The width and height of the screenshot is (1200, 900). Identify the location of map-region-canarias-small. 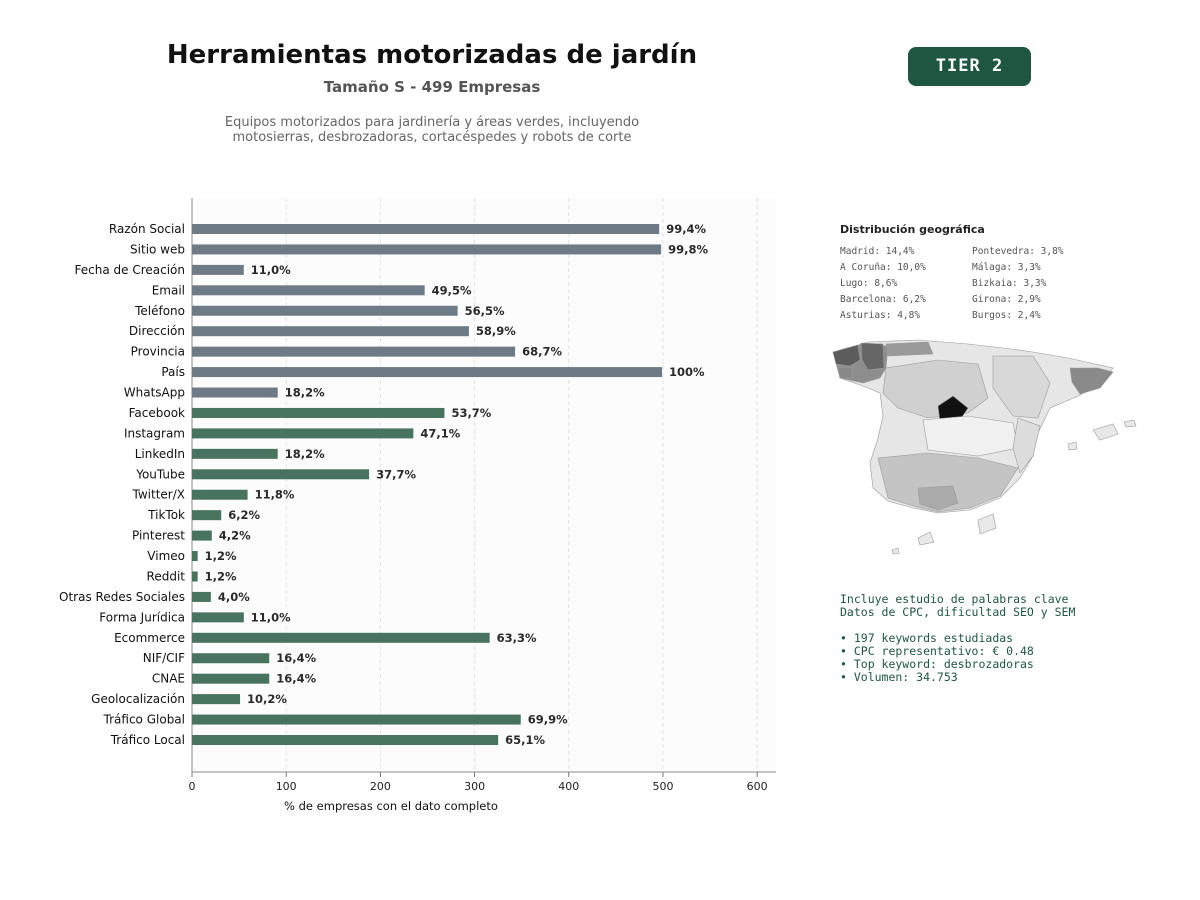
(895, 551).